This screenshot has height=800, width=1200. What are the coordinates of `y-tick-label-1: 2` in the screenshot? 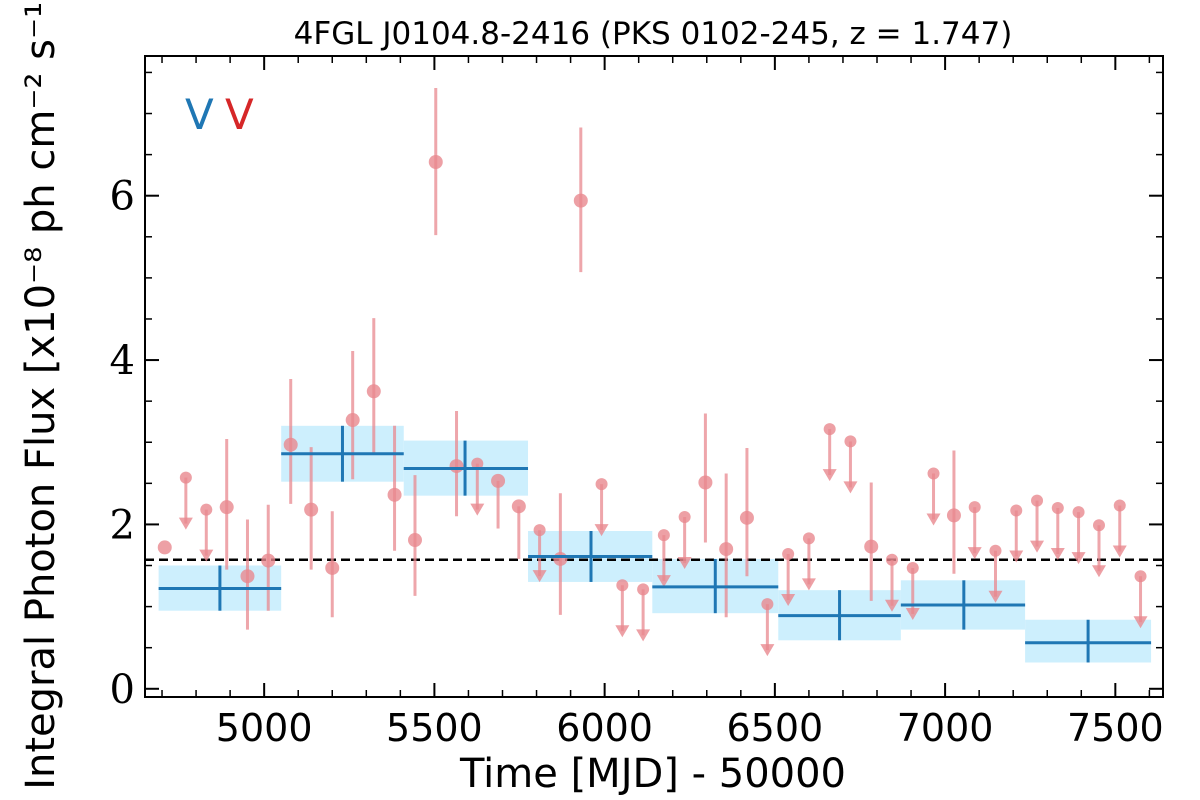 It's located at (122, 525).